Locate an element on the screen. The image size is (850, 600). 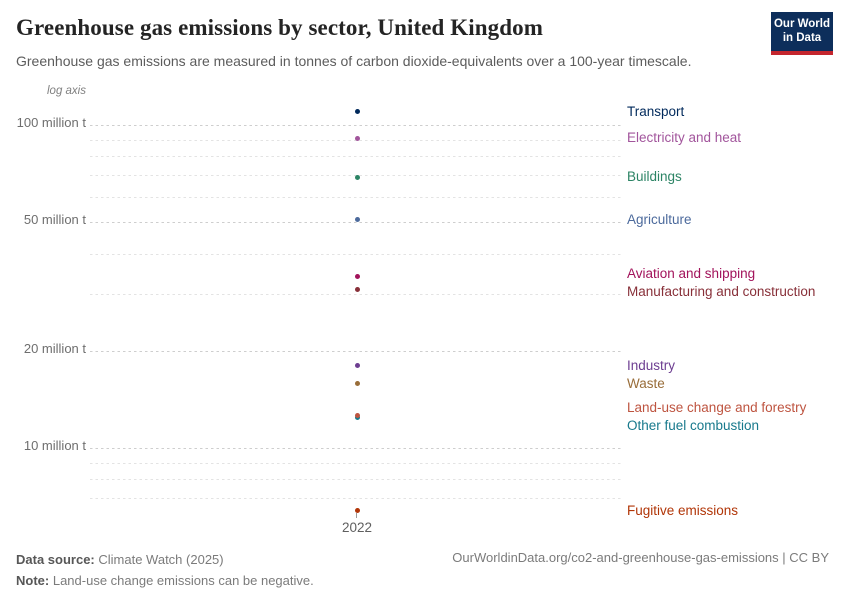
y-axis-tick-label-20: 20 million t is located at coordinates (54, 348).